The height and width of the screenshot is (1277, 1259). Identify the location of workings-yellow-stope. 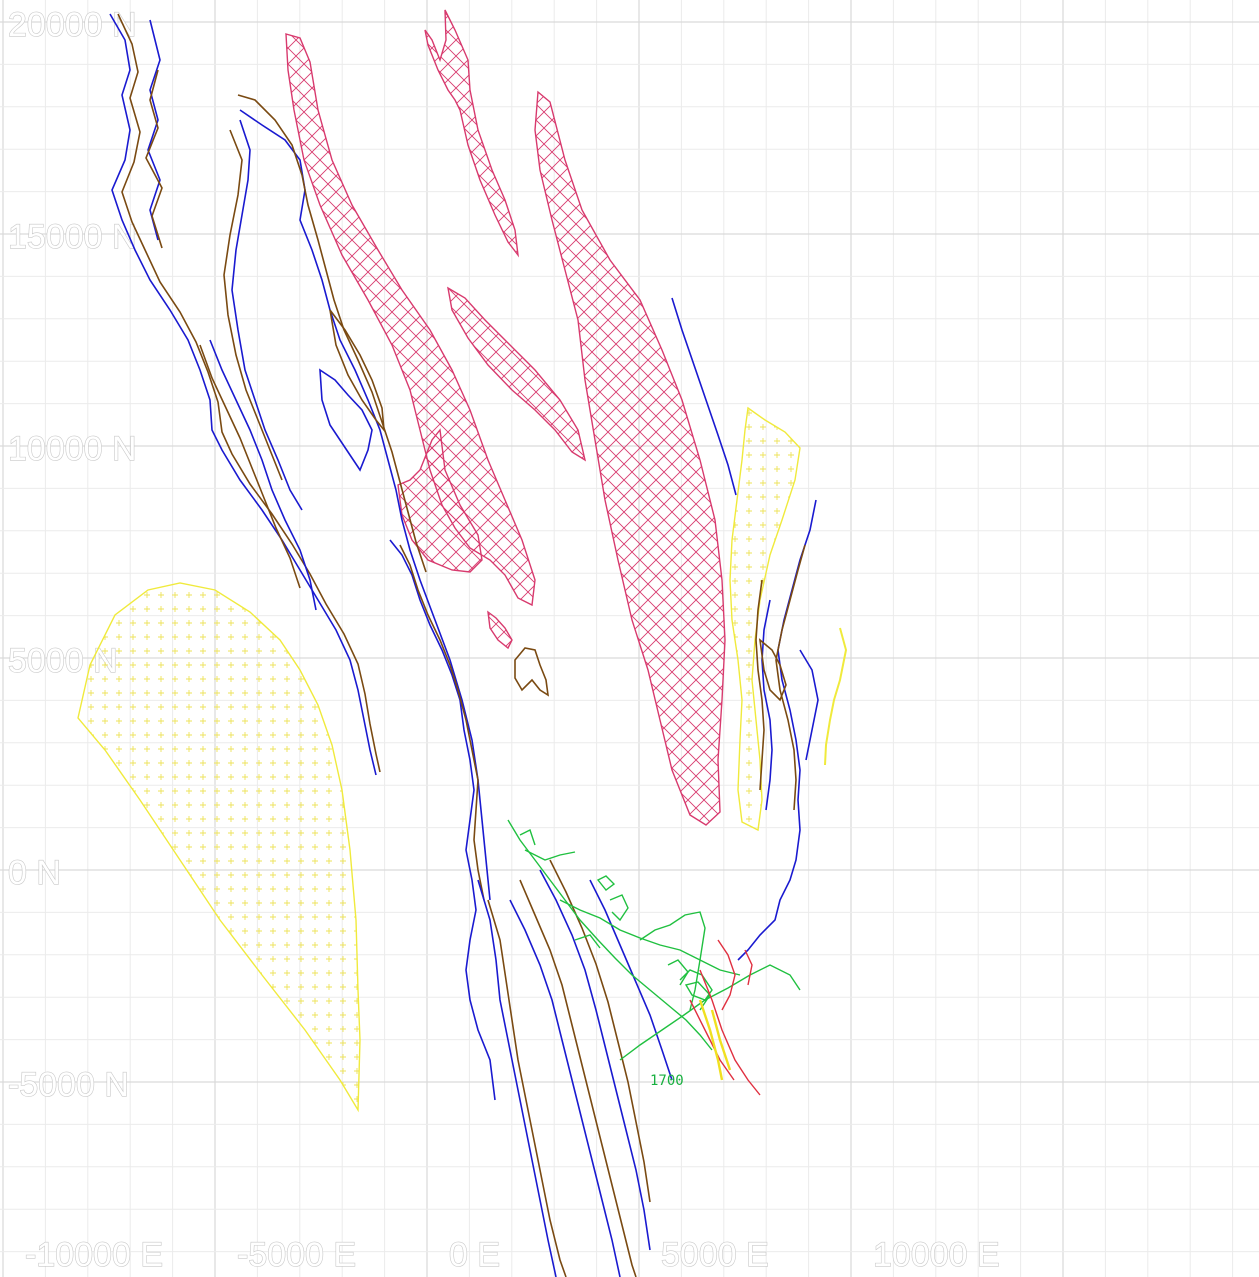
(715, 1040).